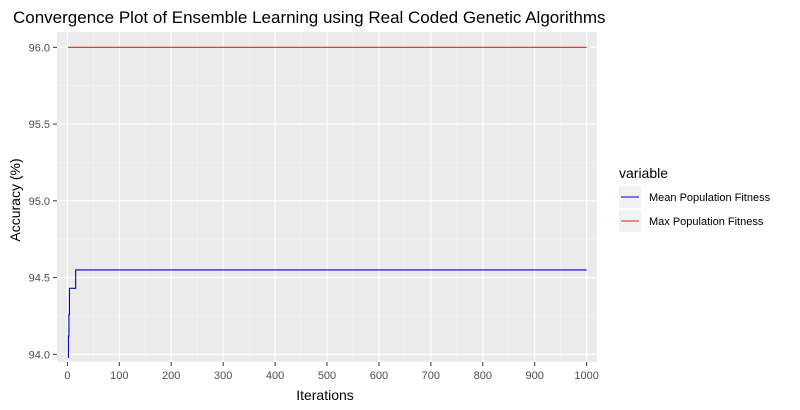 This screenshot has width=800, height=410. I want to click on y-axis-title: Accuracy (%), so click(15, 199).